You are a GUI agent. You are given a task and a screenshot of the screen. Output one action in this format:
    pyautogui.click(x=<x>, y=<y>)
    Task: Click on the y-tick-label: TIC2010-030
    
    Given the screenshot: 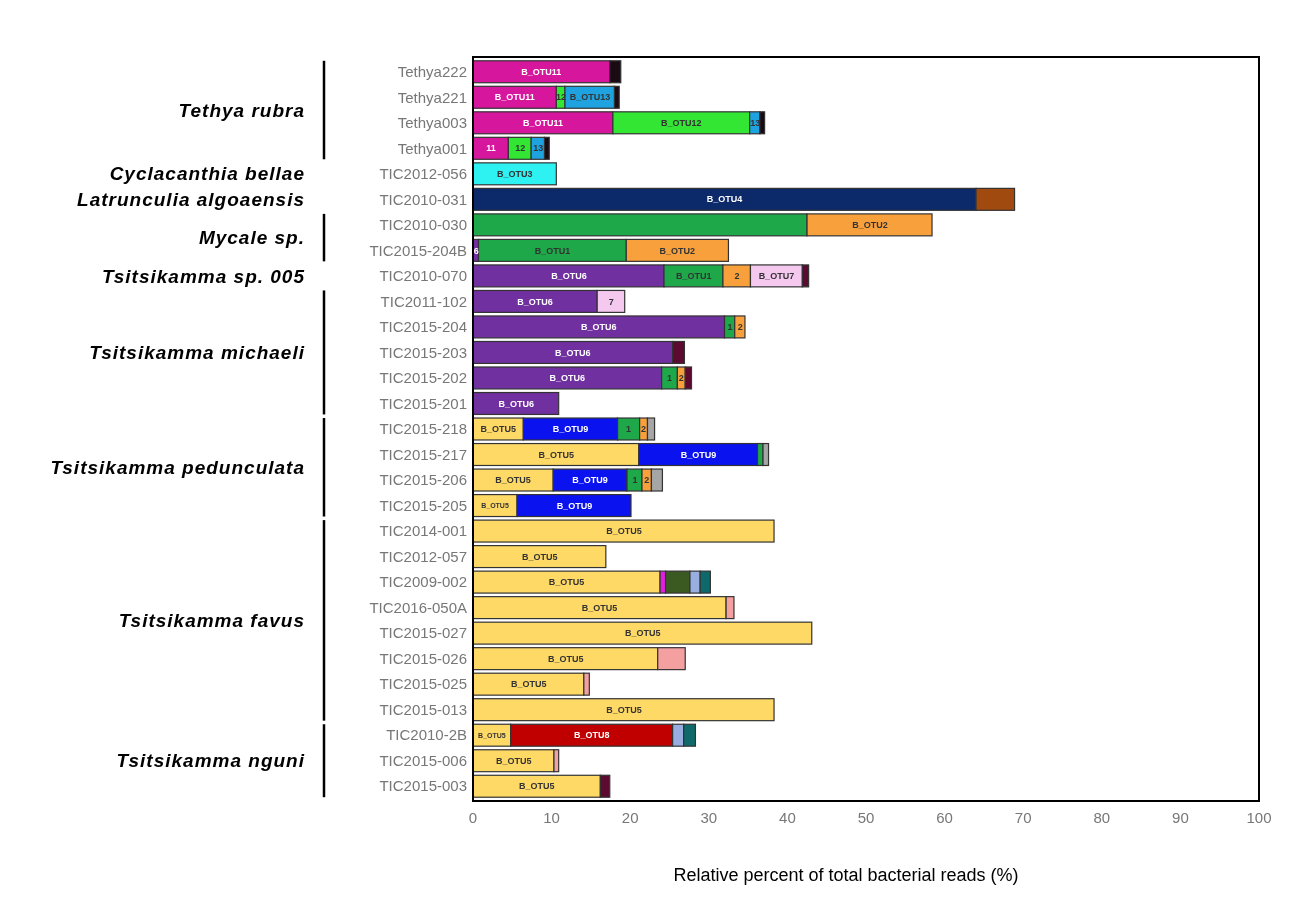 What is the action you would take?
    pyautogui.click(x=423, y=225)
    